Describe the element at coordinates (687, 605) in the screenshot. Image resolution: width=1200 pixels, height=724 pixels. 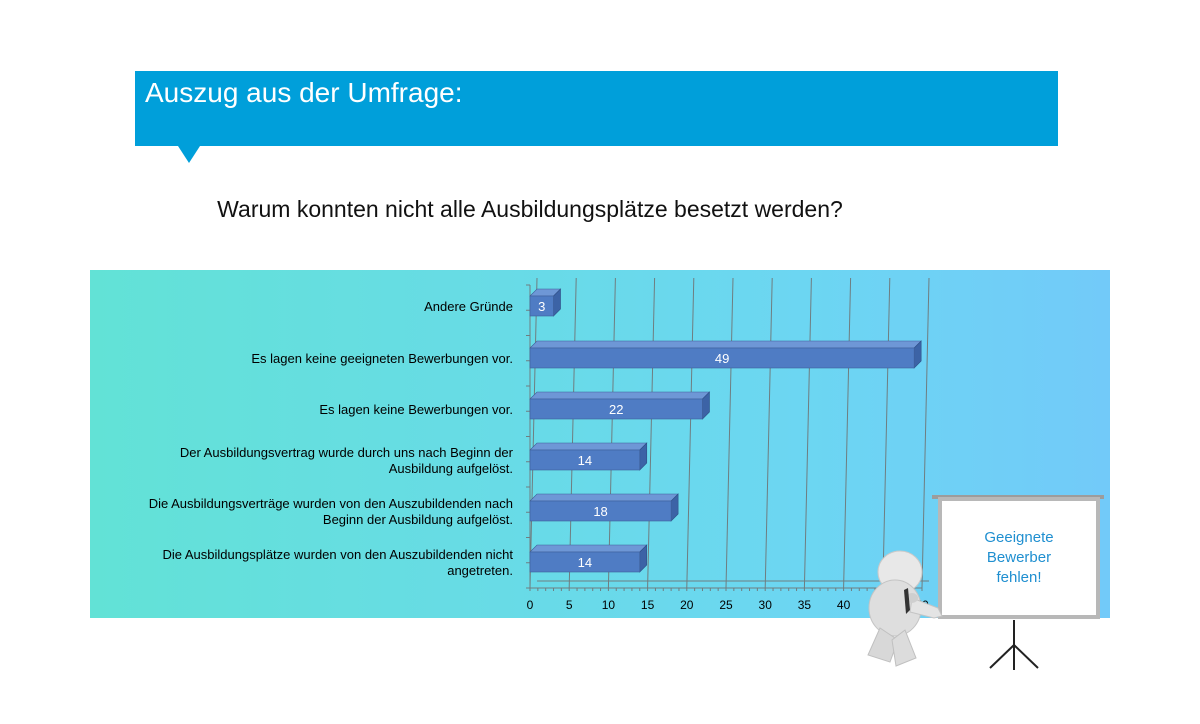
I see `x-tick-label: 20` at that location.